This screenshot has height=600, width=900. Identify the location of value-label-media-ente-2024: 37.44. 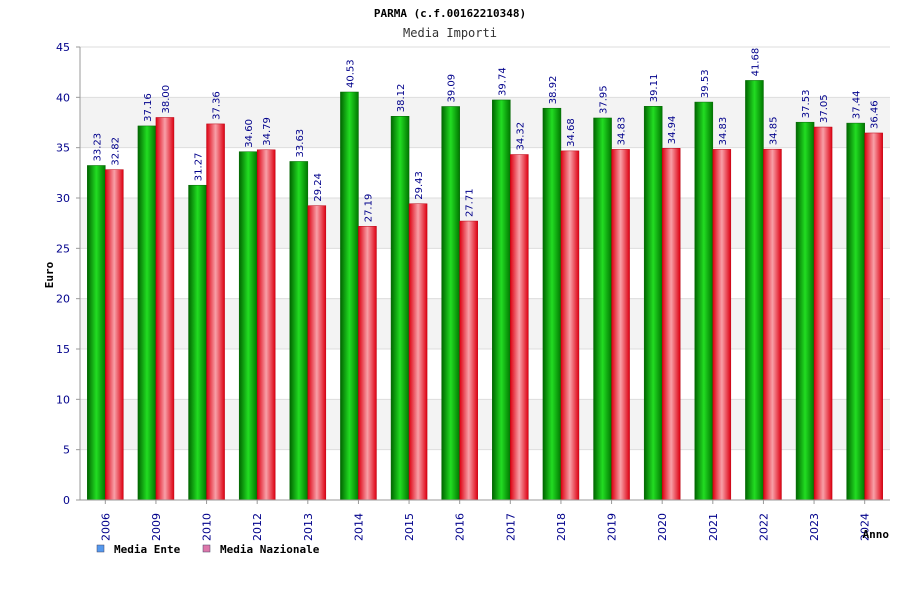
(857, 104).